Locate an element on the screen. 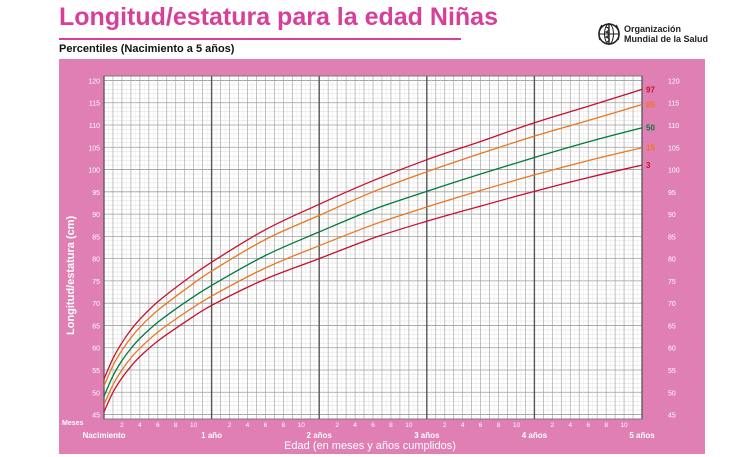 This screenshot has width=740, height=457. y-tick-label-left: 95 is located at coordinates (96, 193).